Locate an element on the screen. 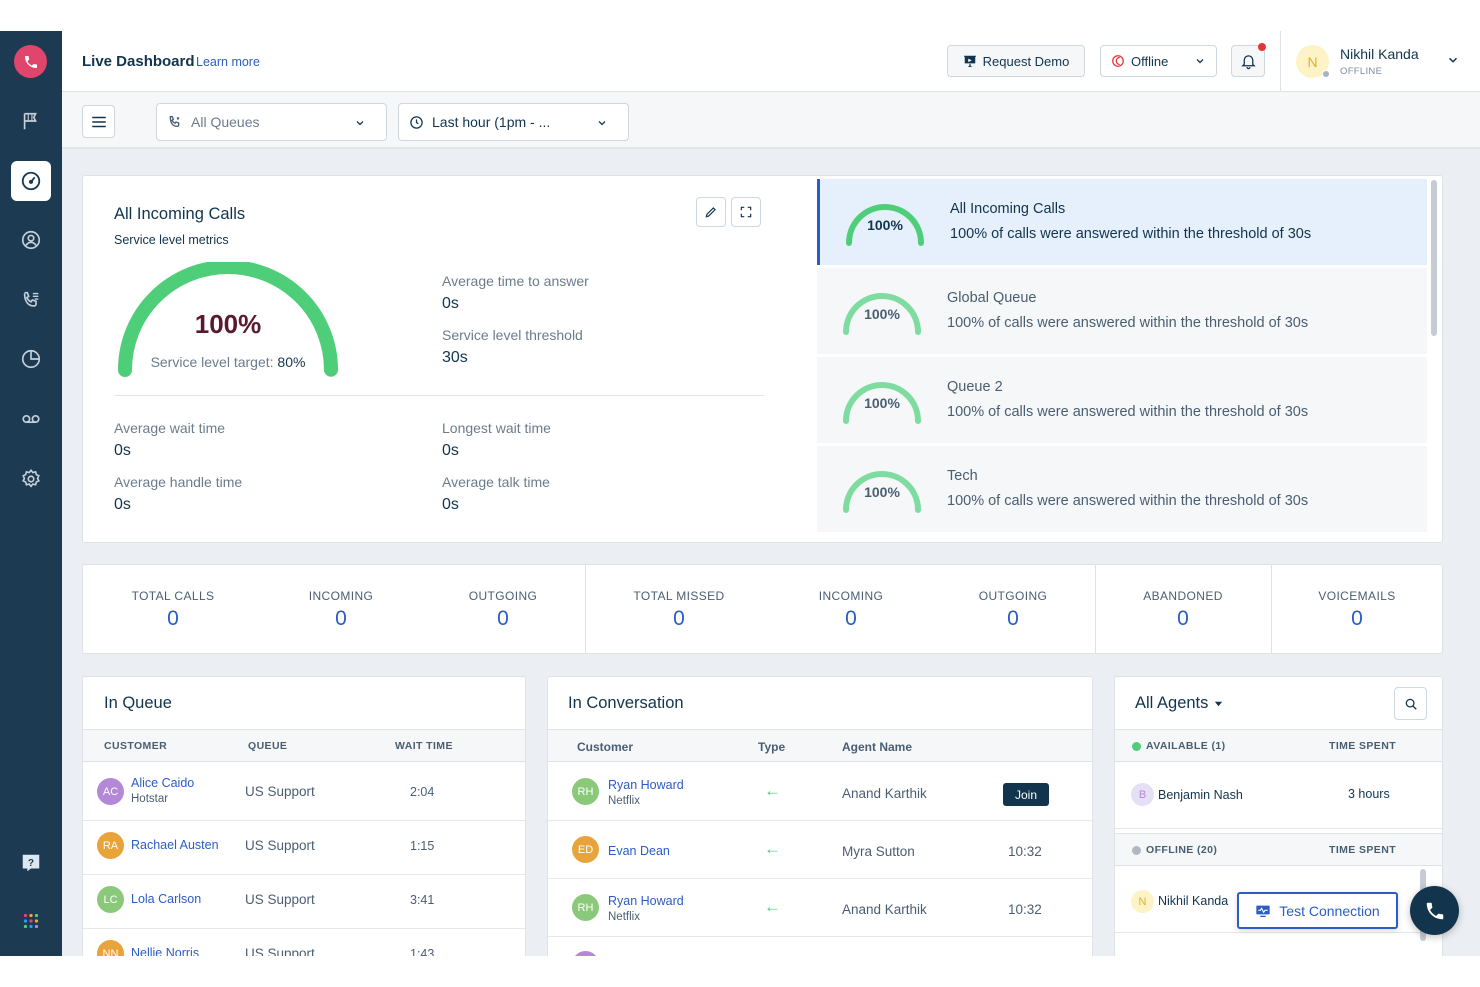 The height and width of the screenshot is (987, 1480). target-label: Service level target: is located at coordinates (214, 362).